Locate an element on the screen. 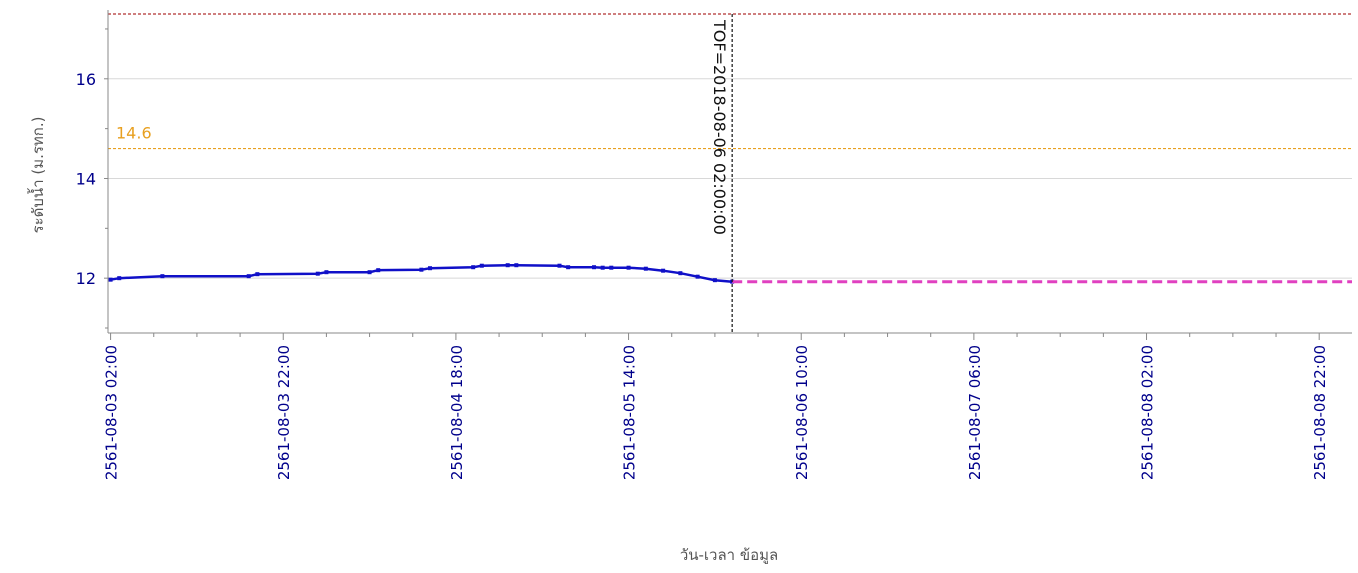  x-tick-label: 2561-08-04 18:00 is located at coordinates (457, 412).